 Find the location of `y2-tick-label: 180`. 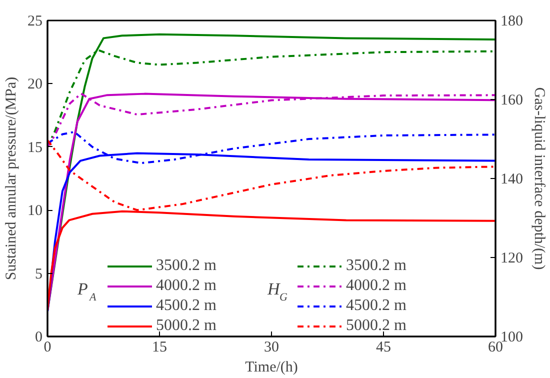

y2-tick-label: 180 is located at coordinates (511, 22).